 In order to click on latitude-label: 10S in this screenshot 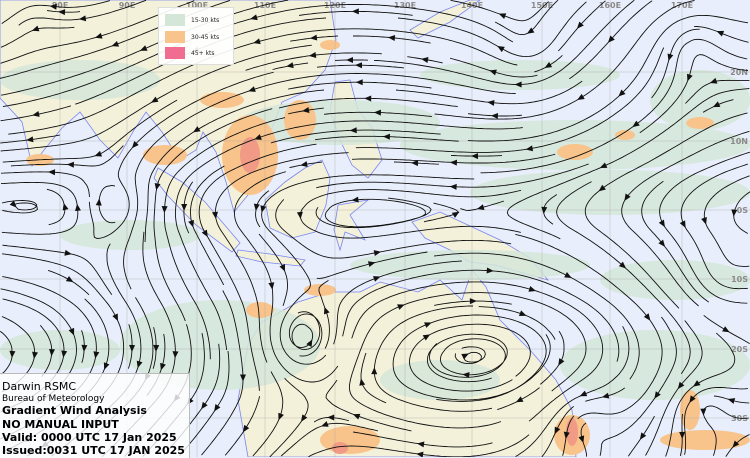, I will do `click(739, 279)`.